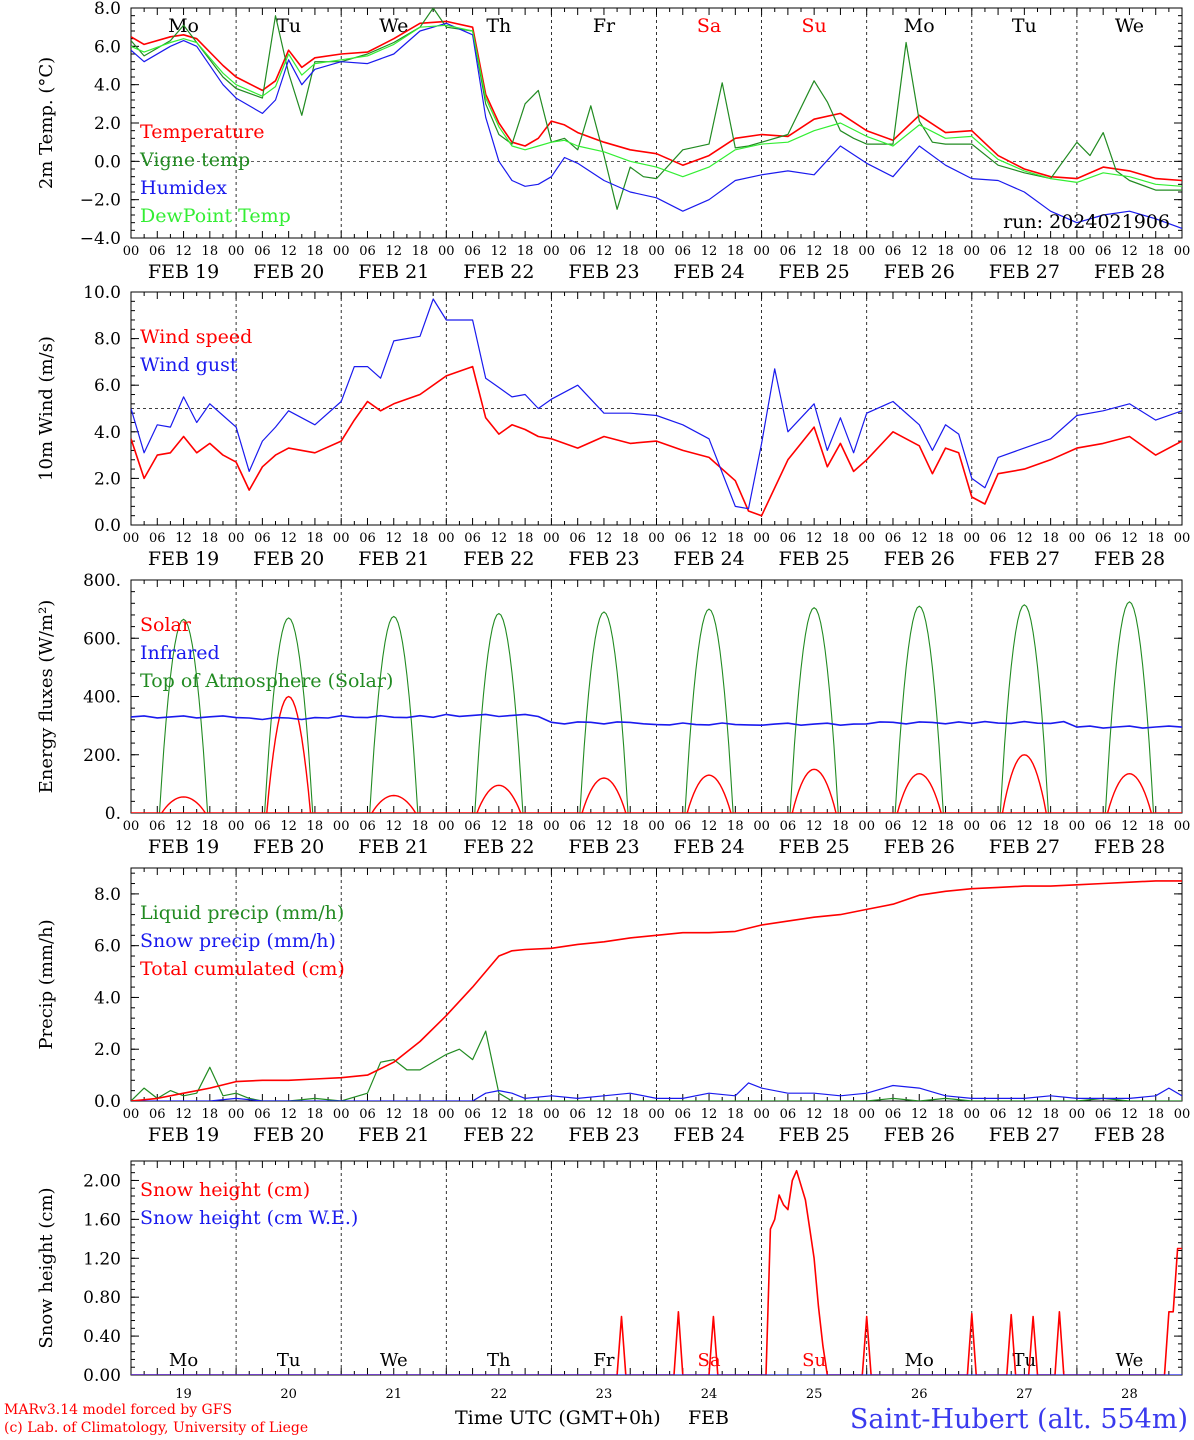  Describe the element at coordinates (288, 847) in the screenshot. I see `x-date-label: FEB 20` at that location.